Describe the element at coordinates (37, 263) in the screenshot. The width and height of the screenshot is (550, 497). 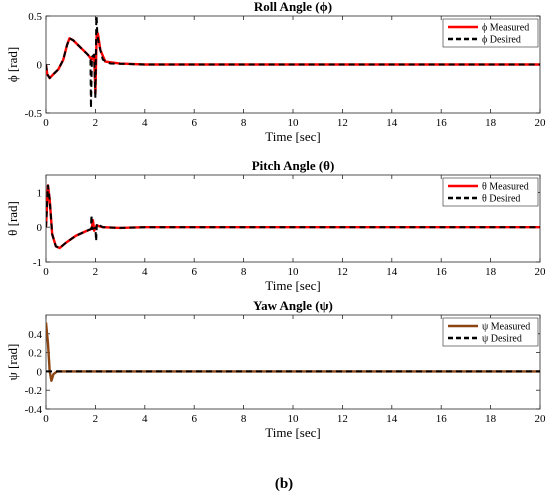
I see `y-tick-label: -1` at that location.